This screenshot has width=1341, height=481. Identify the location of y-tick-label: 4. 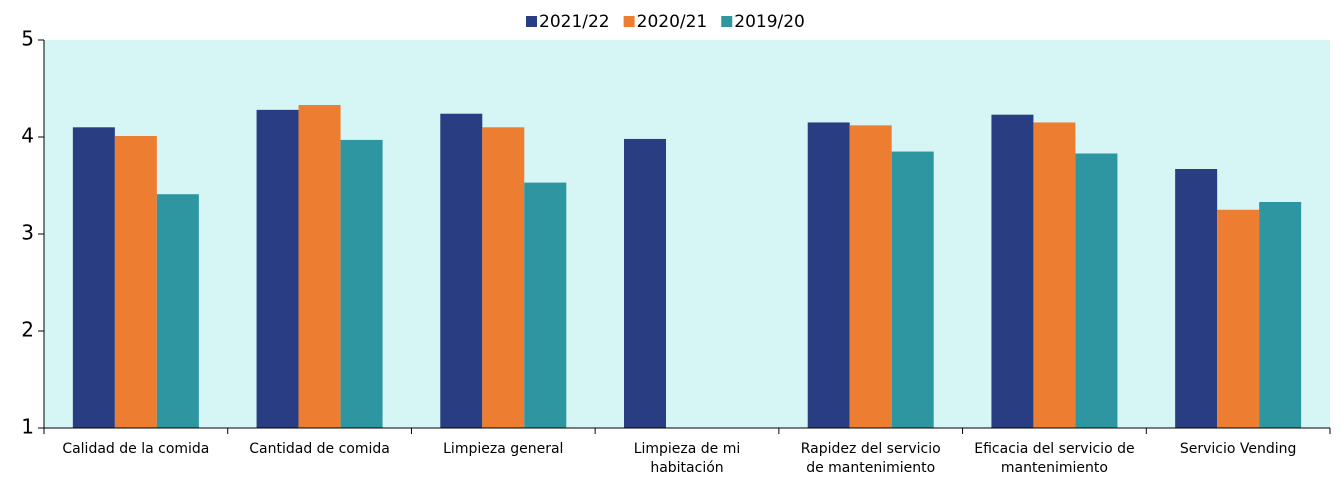
(27, 136).